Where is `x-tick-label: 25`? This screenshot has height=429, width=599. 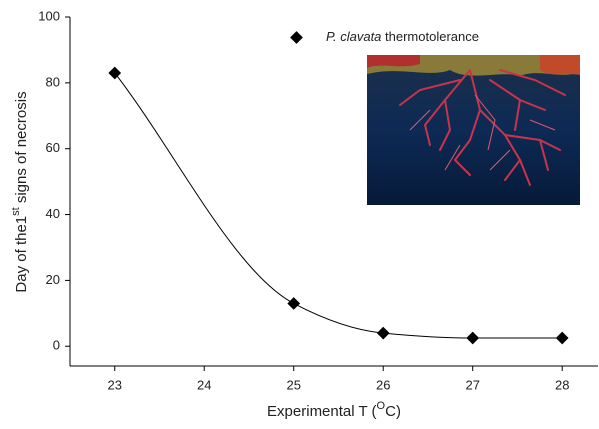
x-tick-label: 25 is located at coordinates (293, 384).